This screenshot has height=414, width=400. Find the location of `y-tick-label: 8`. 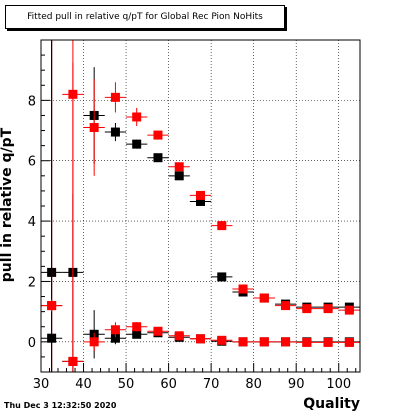

y-tick-label: 8 is located at coordinates (32, 101).